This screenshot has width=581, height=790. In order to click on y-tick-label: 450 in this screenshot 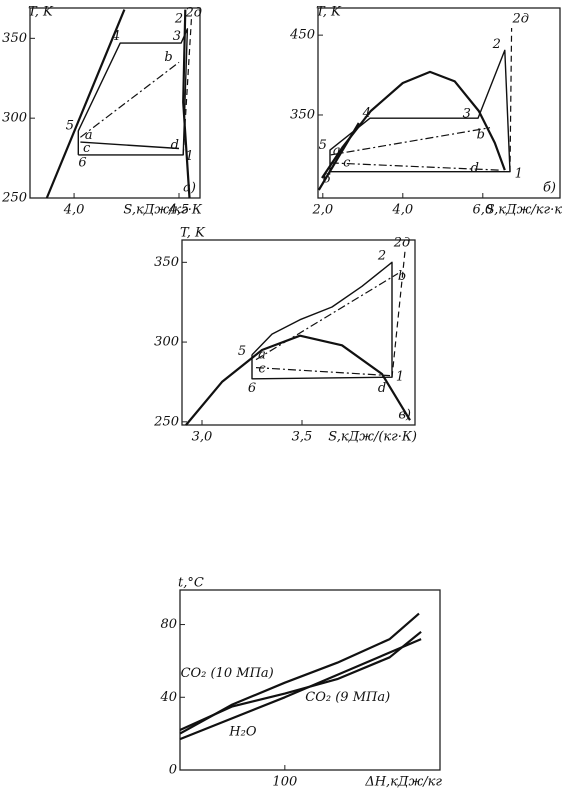, I will do `click(302, 35)`.